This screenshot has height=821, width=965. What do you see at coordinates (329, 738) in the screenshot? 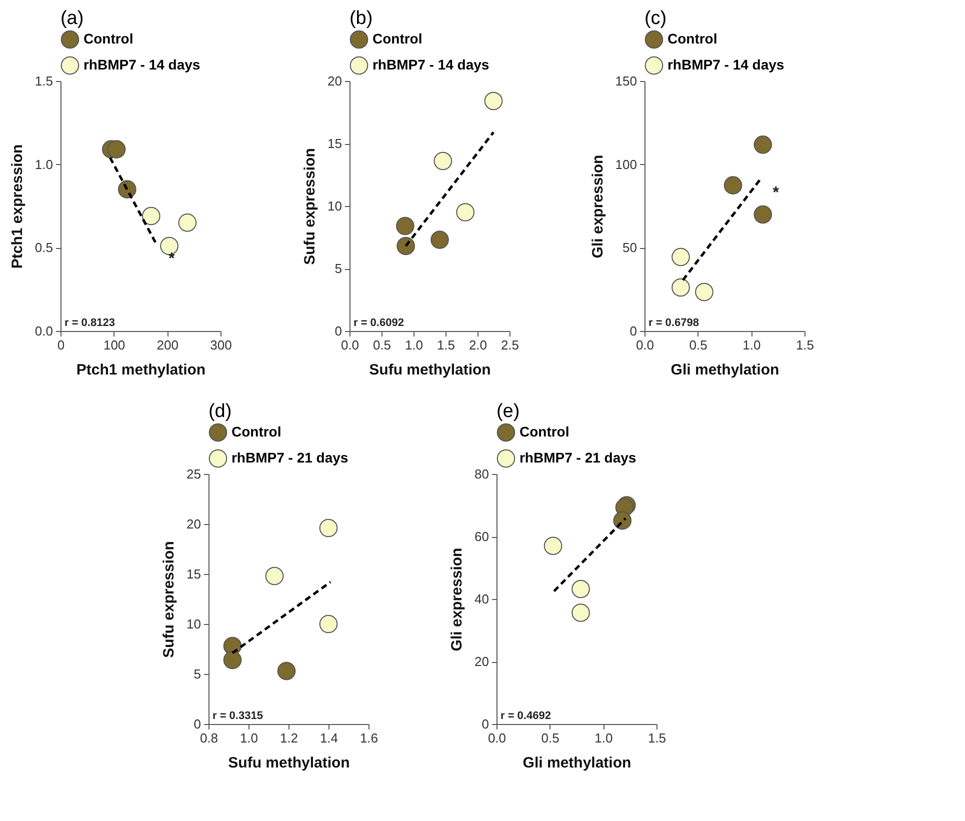
I see `x-tick-label: 1.4` at bounding box center [329, 738].